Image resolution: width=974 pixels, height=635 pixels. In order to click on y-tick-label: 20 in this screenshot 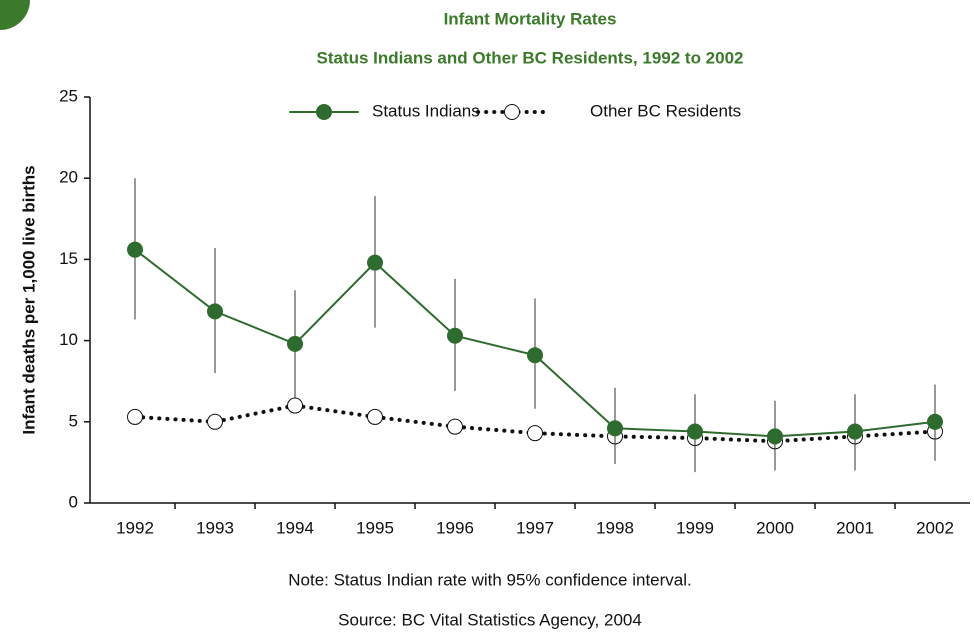, I will do `click(68, 177)`.